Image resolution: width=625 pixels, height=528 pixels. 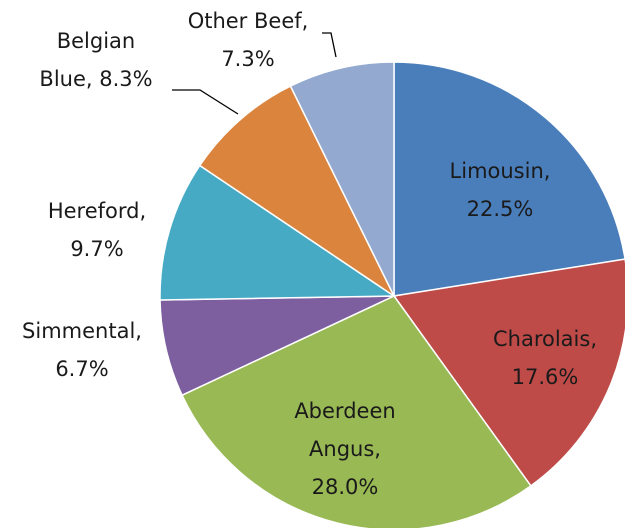 What do you see at coordinates (500, 190) in the screenshot?
I see `slice-label: Limousin, 22.5%` at bounding box center [500, 190].